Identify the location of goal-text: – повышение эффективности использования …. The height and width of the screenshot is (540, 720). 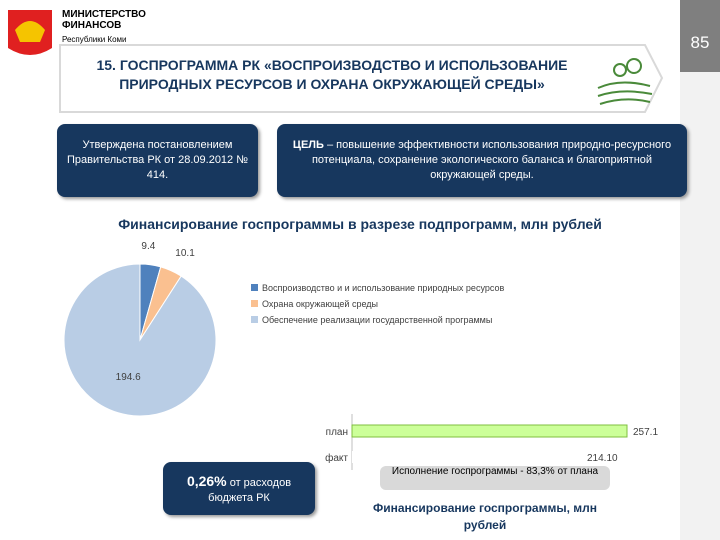
(491, 160).